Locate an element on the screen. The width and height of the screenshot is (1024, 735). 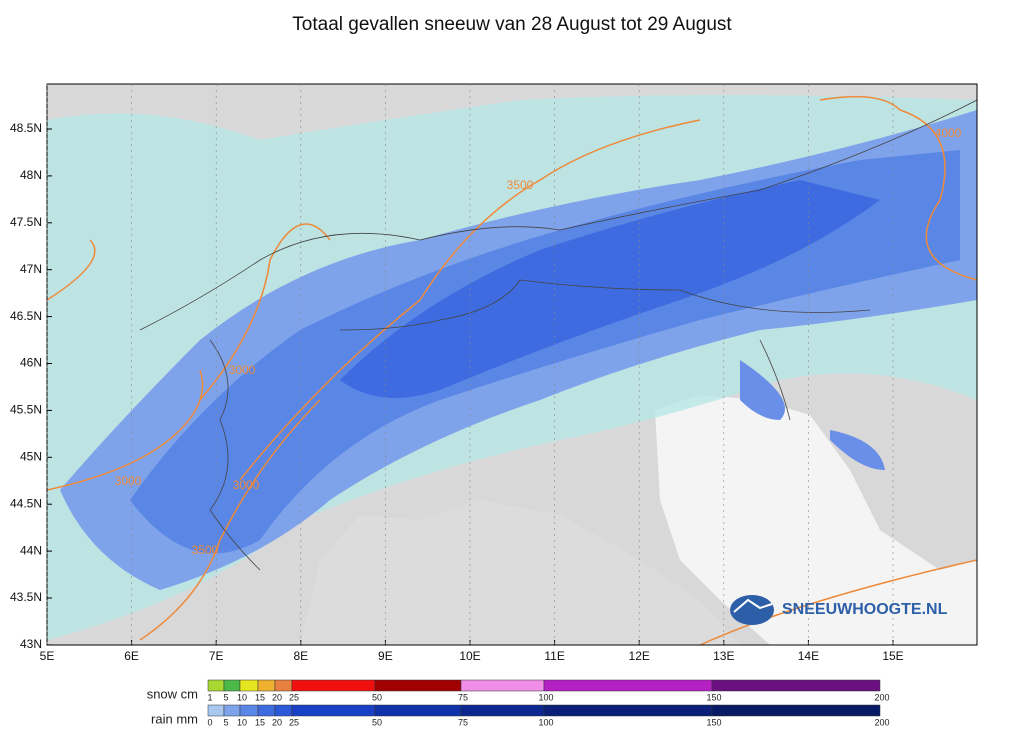
logo: SNEEUWHOOGTE.NL is located at coordinates (839, 610).